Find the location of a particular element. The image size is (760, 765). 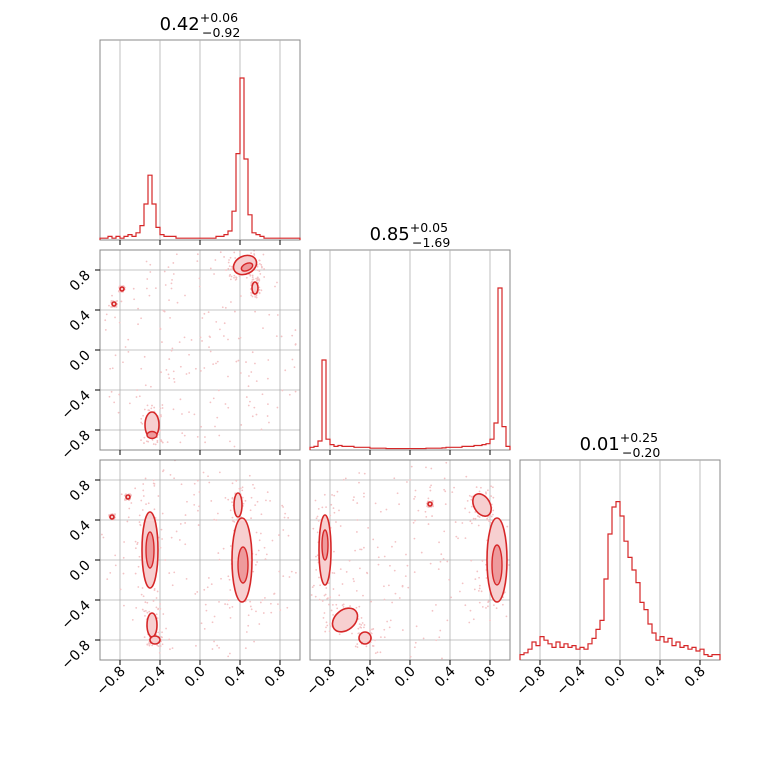

scatter-1-3-xtick-label-2: 0.0 is located at coordinates (195, 677).